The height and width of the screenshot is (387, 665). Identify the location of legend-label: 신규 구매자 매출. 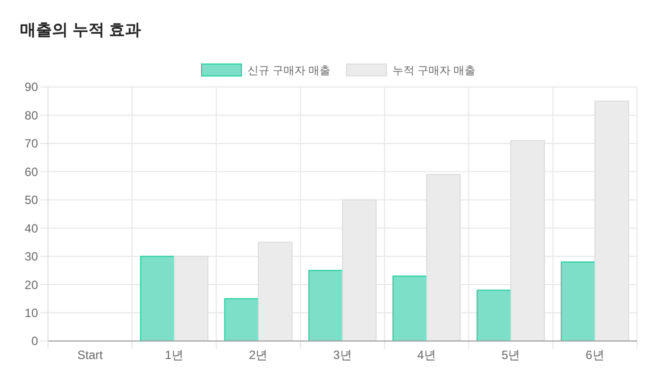
(289, 71).